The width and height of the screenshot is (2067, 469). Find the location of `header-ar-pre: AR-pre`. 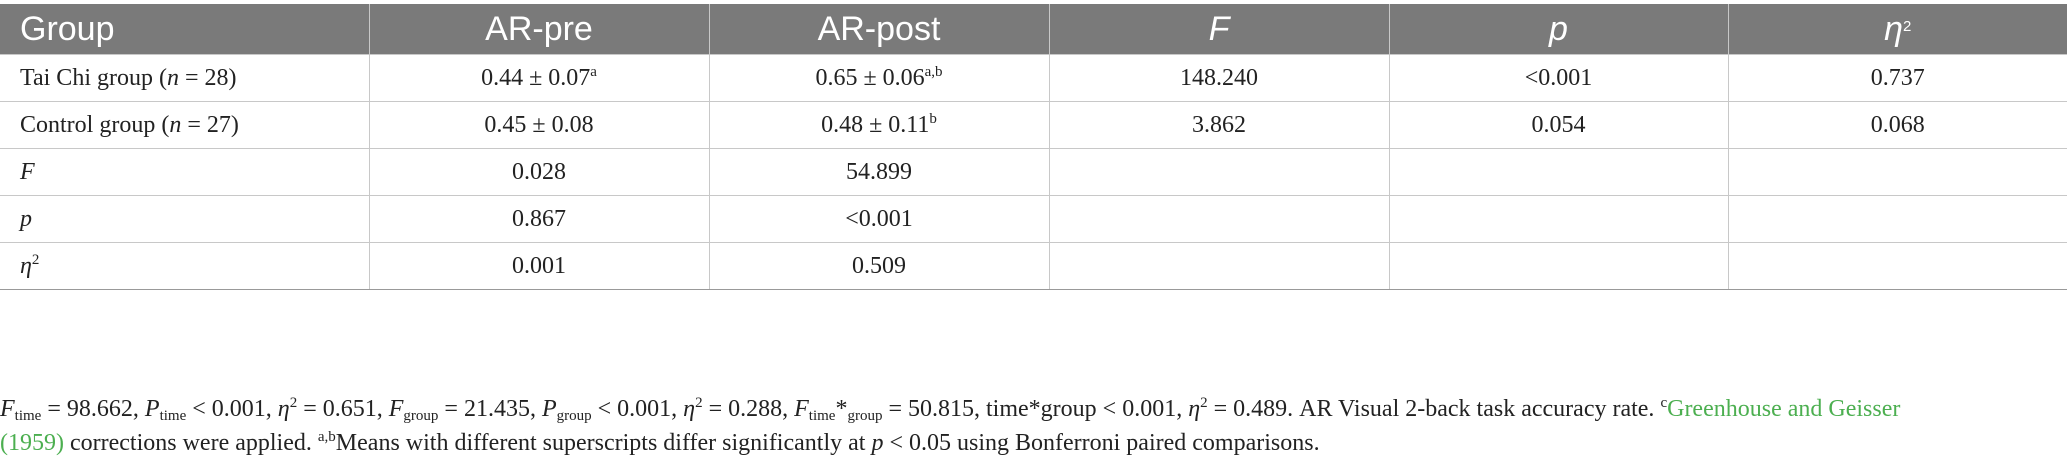

header-ar-pre: AR-pre is located at coordinates (538, 29).